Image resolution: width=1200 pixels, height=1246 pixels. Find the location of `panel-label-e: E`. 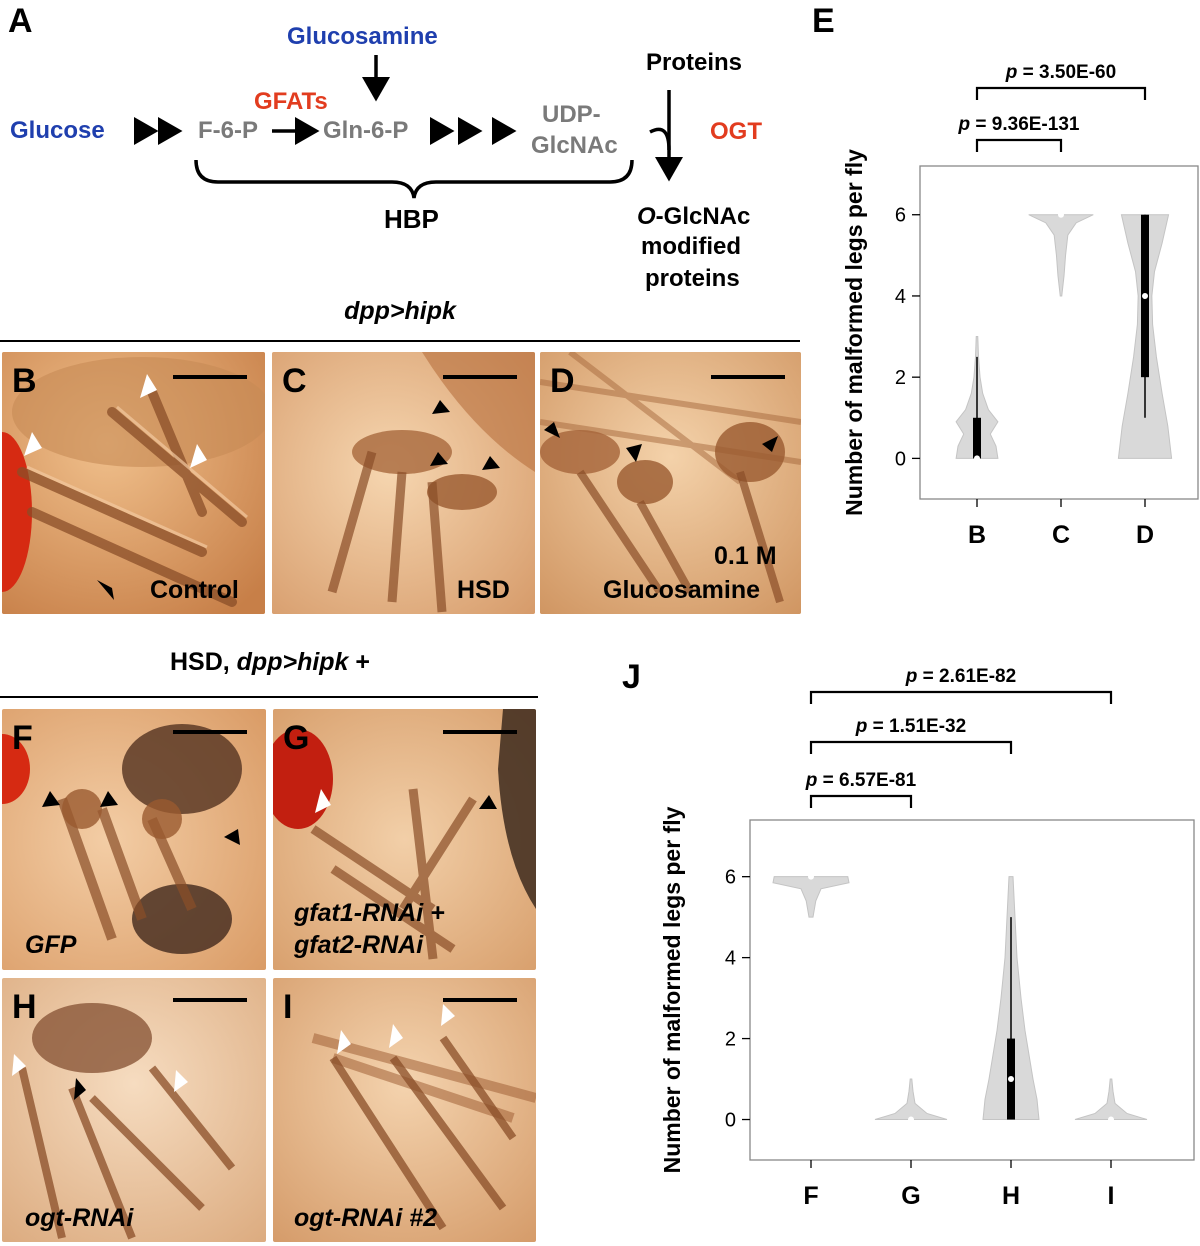

panel-label-e: E is located at coordinates (823, 21).